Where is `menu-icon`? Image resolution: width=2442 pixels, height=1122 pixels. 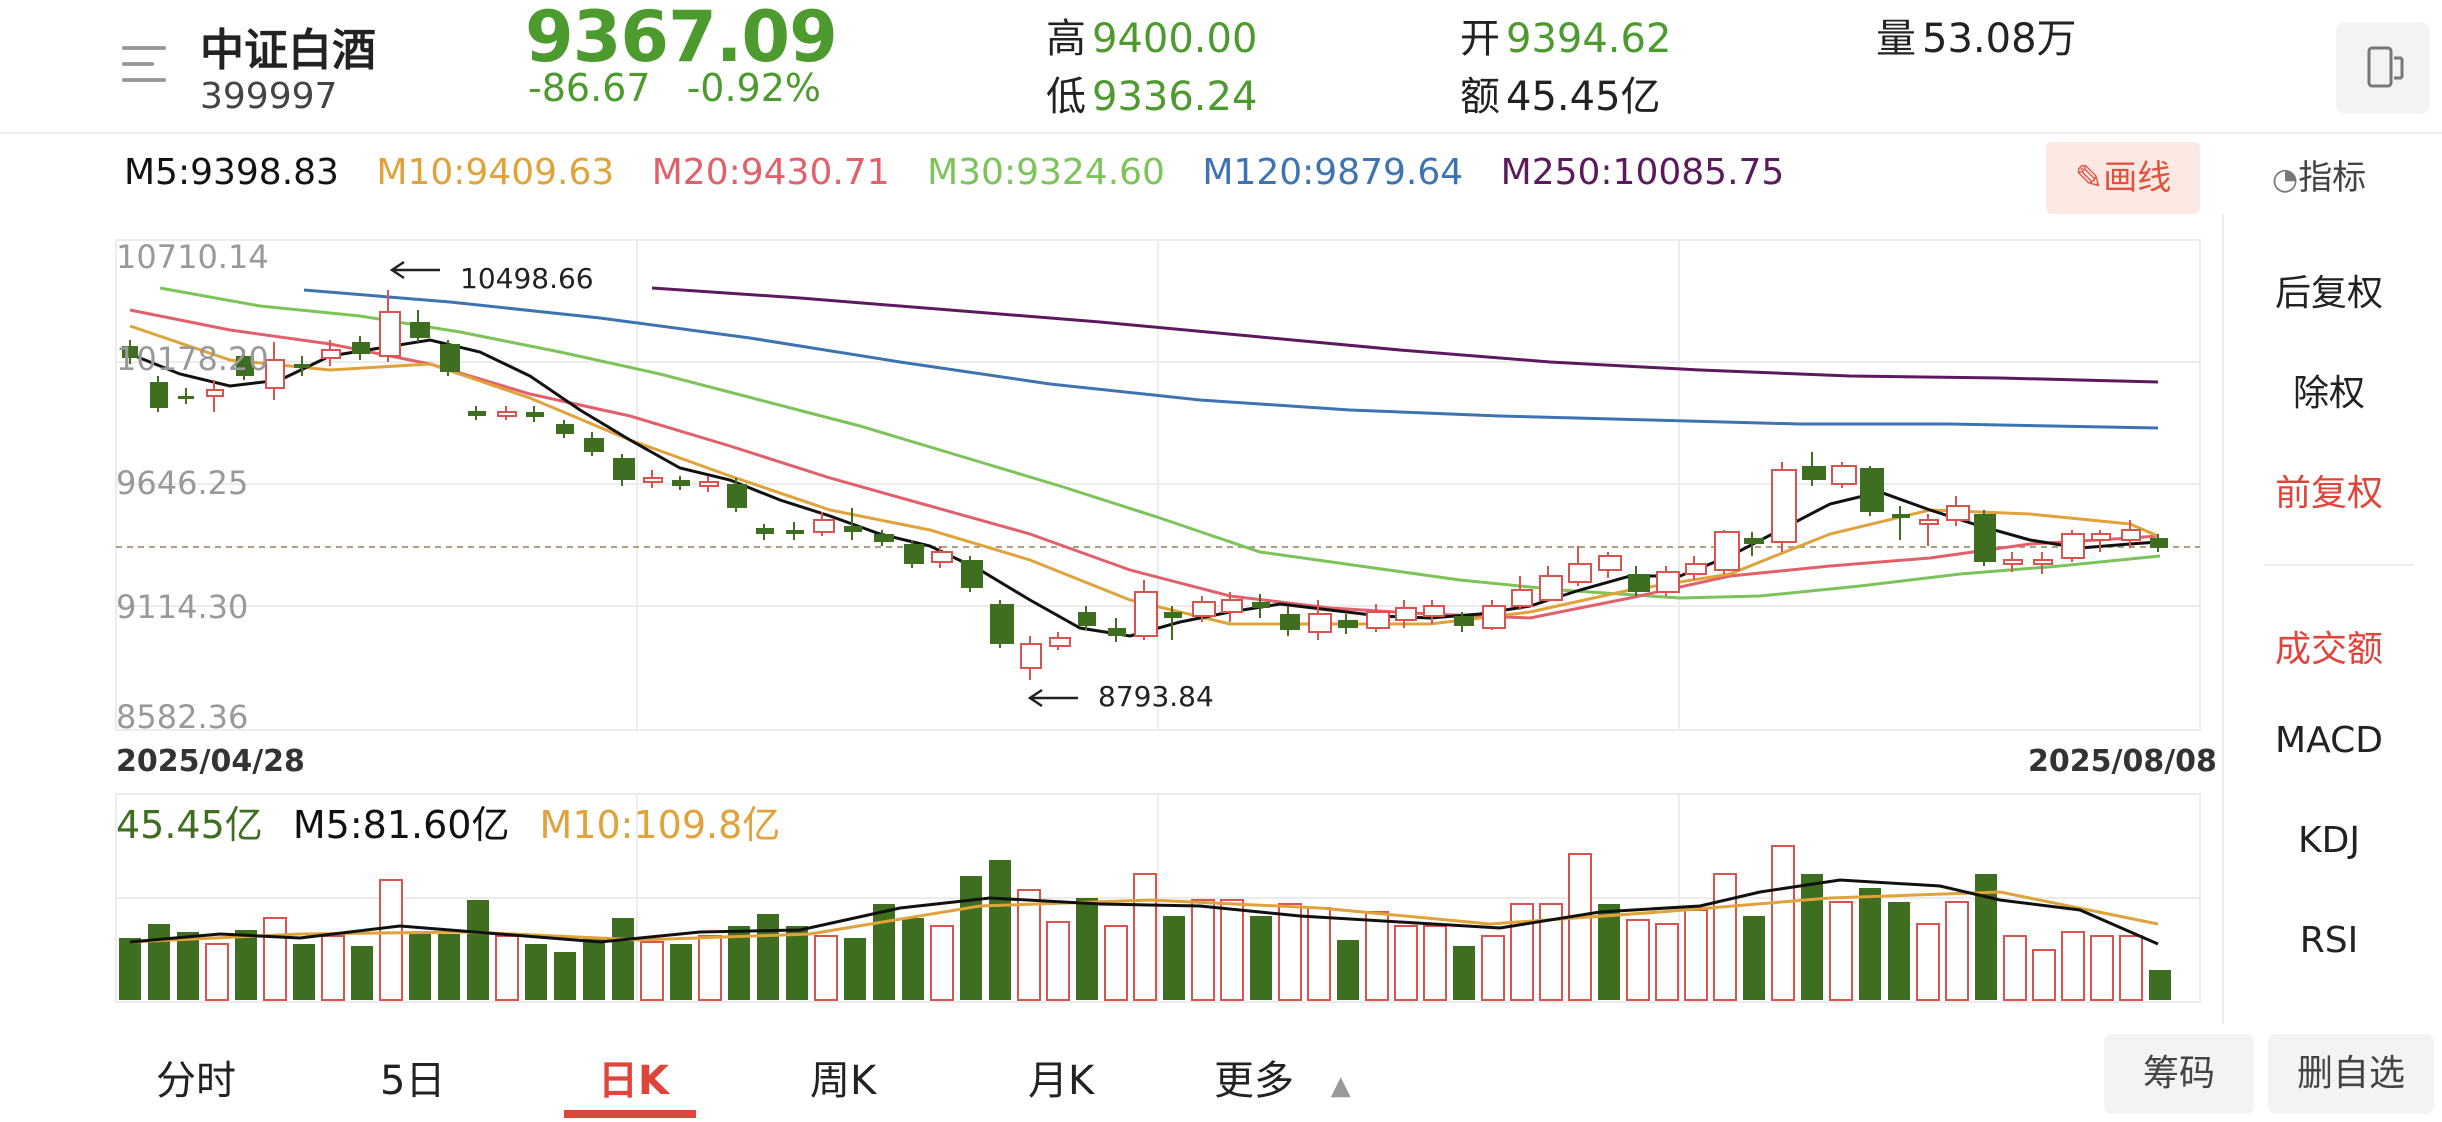 menu-icon is located at coordinates (148, 64).